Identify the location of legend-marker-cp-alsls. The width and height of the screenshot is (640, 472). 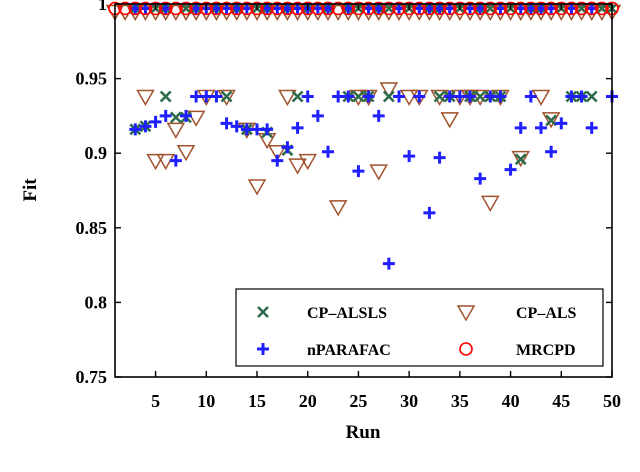
(263, 312).